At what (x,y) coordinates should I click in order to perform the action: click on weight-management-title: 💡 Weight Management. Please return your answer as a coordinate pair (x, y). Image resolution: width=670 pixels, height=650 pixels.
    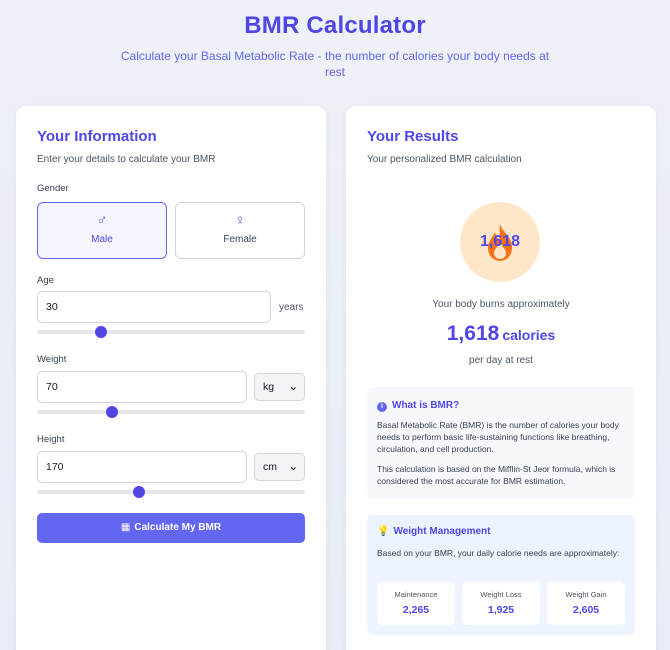
    Looking at the image, I should click on (434, 531).